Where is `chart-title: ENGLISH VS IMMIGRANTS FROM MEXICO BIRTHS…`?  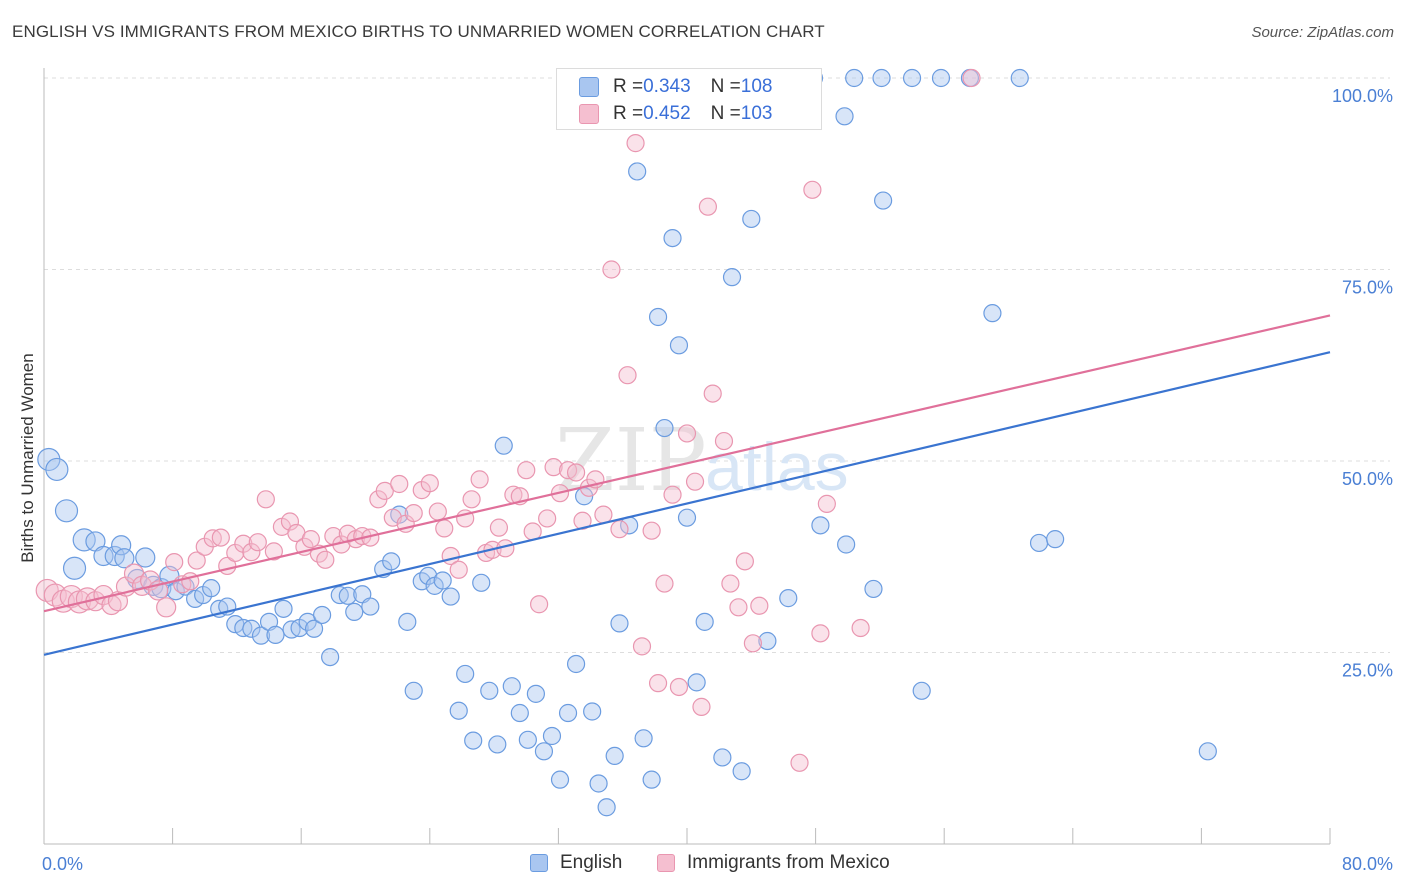 chart-title: ENGLISH VS IMMIGRANTS FROM MEXICO BIRTHS… is located at coordinates (418, 31).